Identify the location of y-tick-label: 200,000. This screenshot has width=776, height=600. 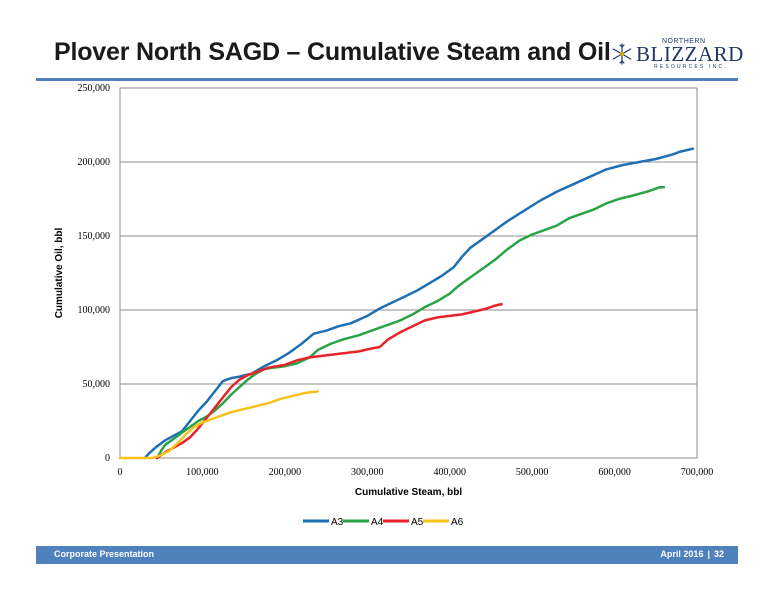
(94, 162).